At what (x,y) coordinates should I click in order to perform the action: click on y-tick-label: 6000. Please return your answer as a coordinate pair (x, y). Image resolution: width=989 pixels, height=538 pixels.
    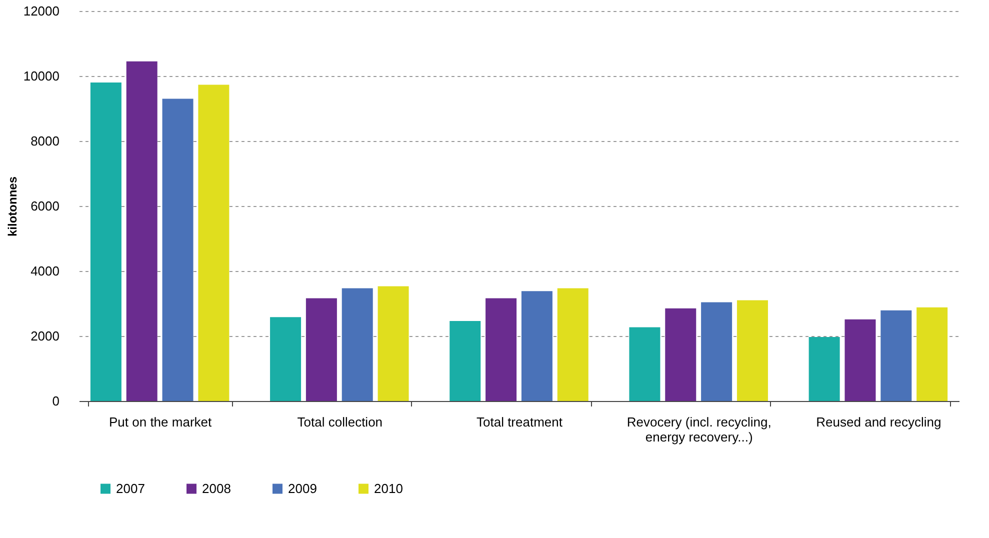
    Looking at the image, I should click on (45, 206).